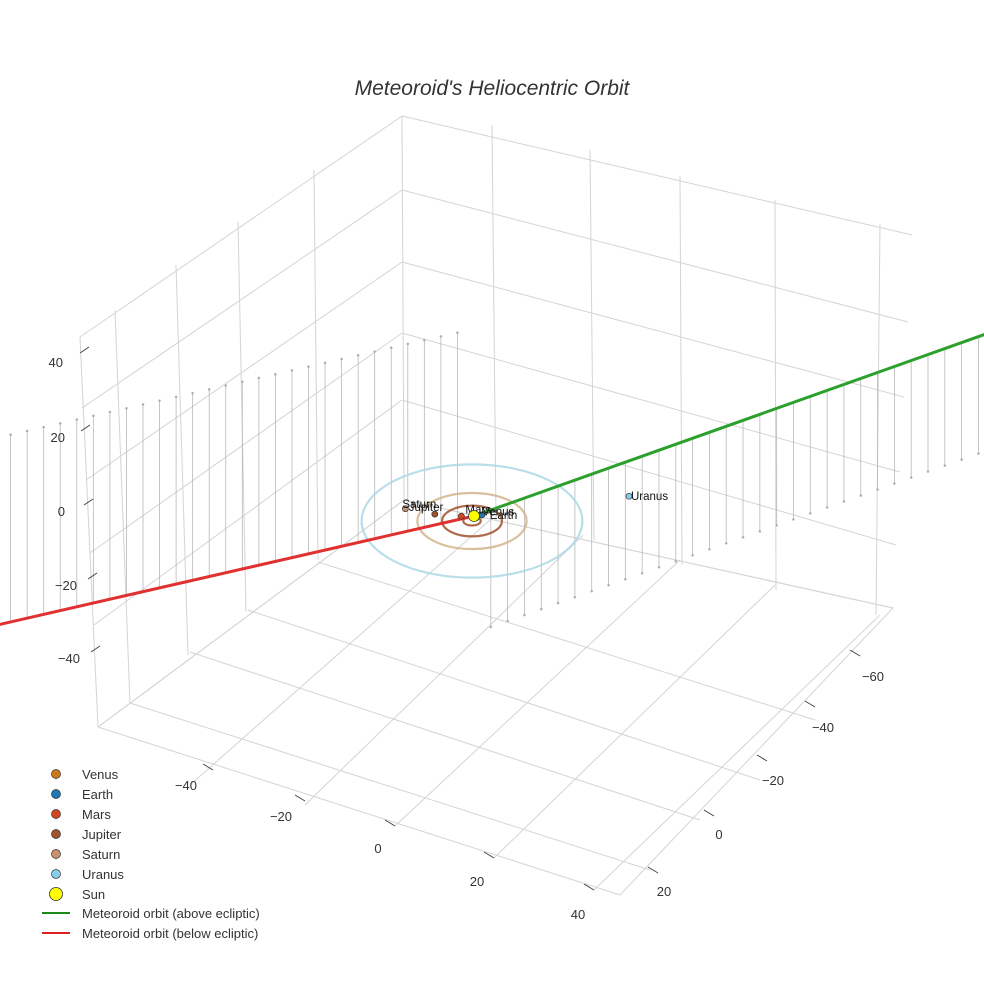 The height and width of the screenshot is (984, 984). I want to click on orbit-jupiter, so click(472, 521).